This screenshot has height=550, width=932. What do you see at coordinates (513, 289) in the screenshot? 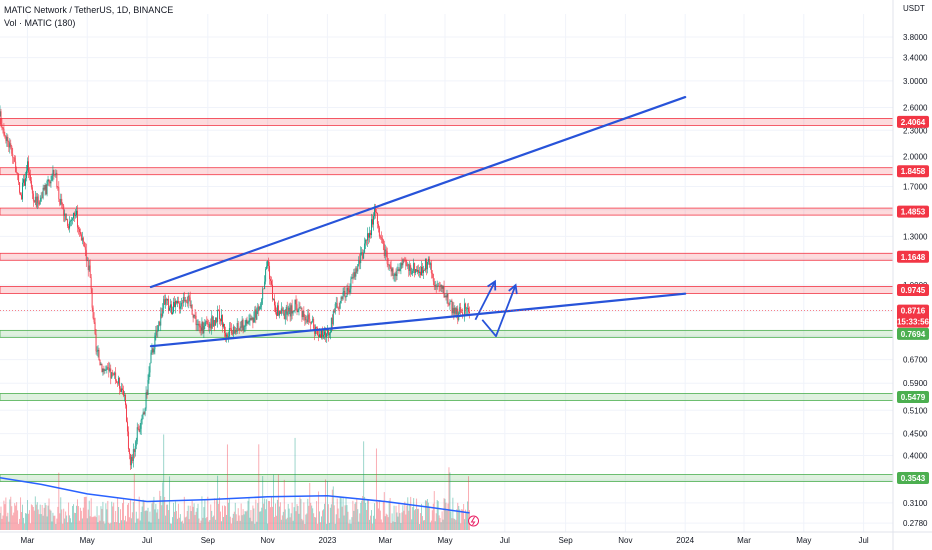
I see `projection-retest-arrowhead` at bounding box center [513, 289].